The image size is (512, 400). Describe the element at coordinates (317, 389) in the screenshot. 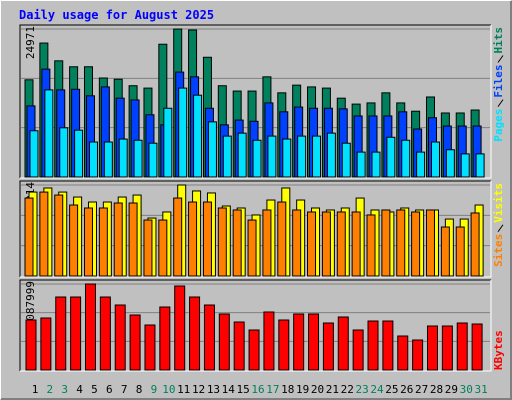

I see `x-tick-label: 20` at that location.